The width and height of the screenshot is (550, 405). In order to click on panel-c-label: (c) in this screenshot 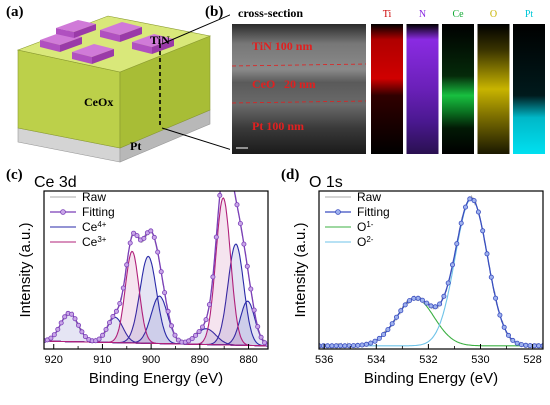, I will do `click(14, 175)`.